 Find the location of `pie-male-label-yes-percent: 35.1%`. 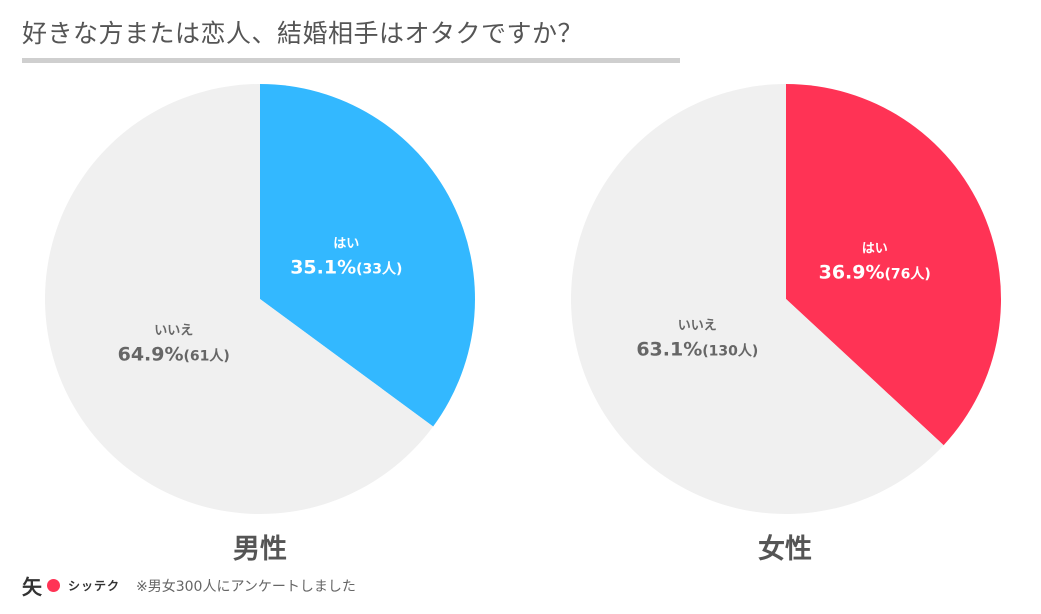

pie-male-label-yes-percent: 35.1% is located at coordinates (323, 267).